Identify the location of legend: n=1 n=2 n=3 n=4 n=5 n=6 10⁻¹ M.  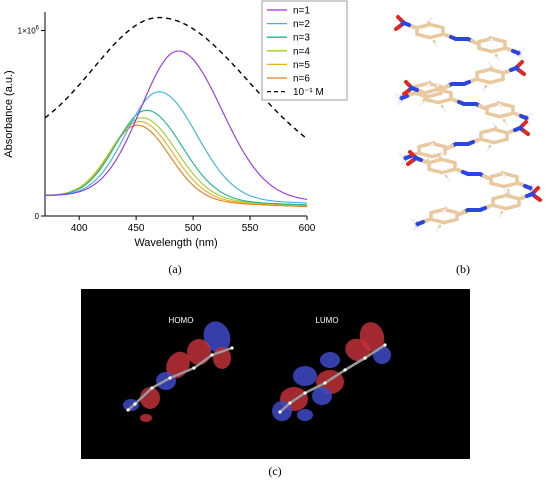
(304, 50).